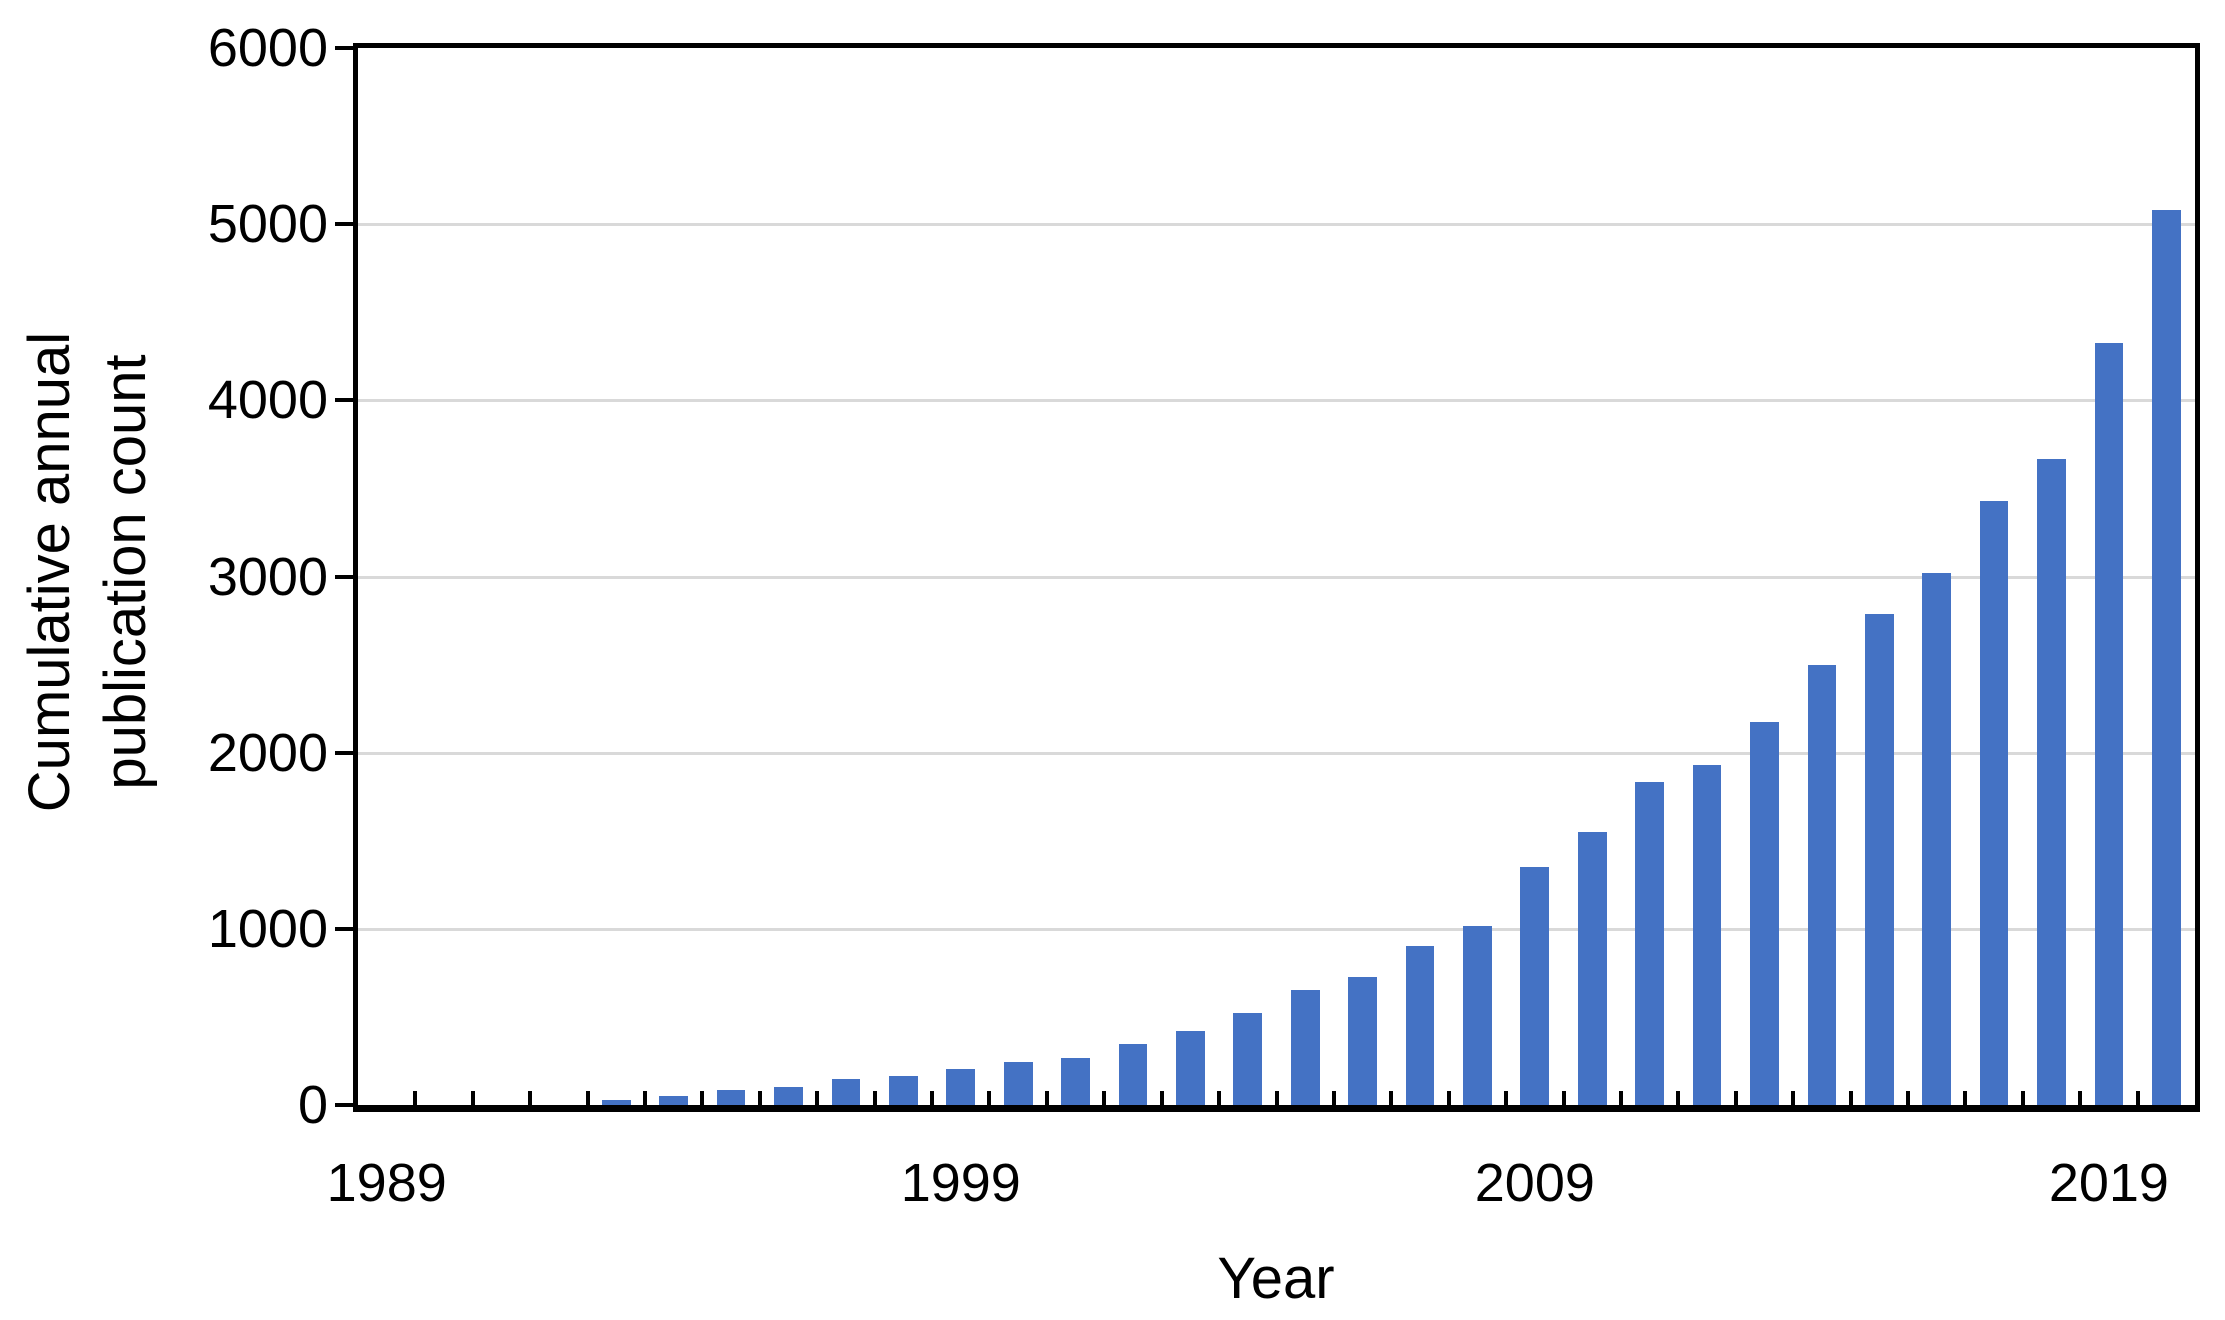 Image resolution: width=2225 pixels, height=1320 pixels. What do you see at coordinates (1994, 803) in the screenshot?
I see `bar-2017` at bounding box center [1994, 803].